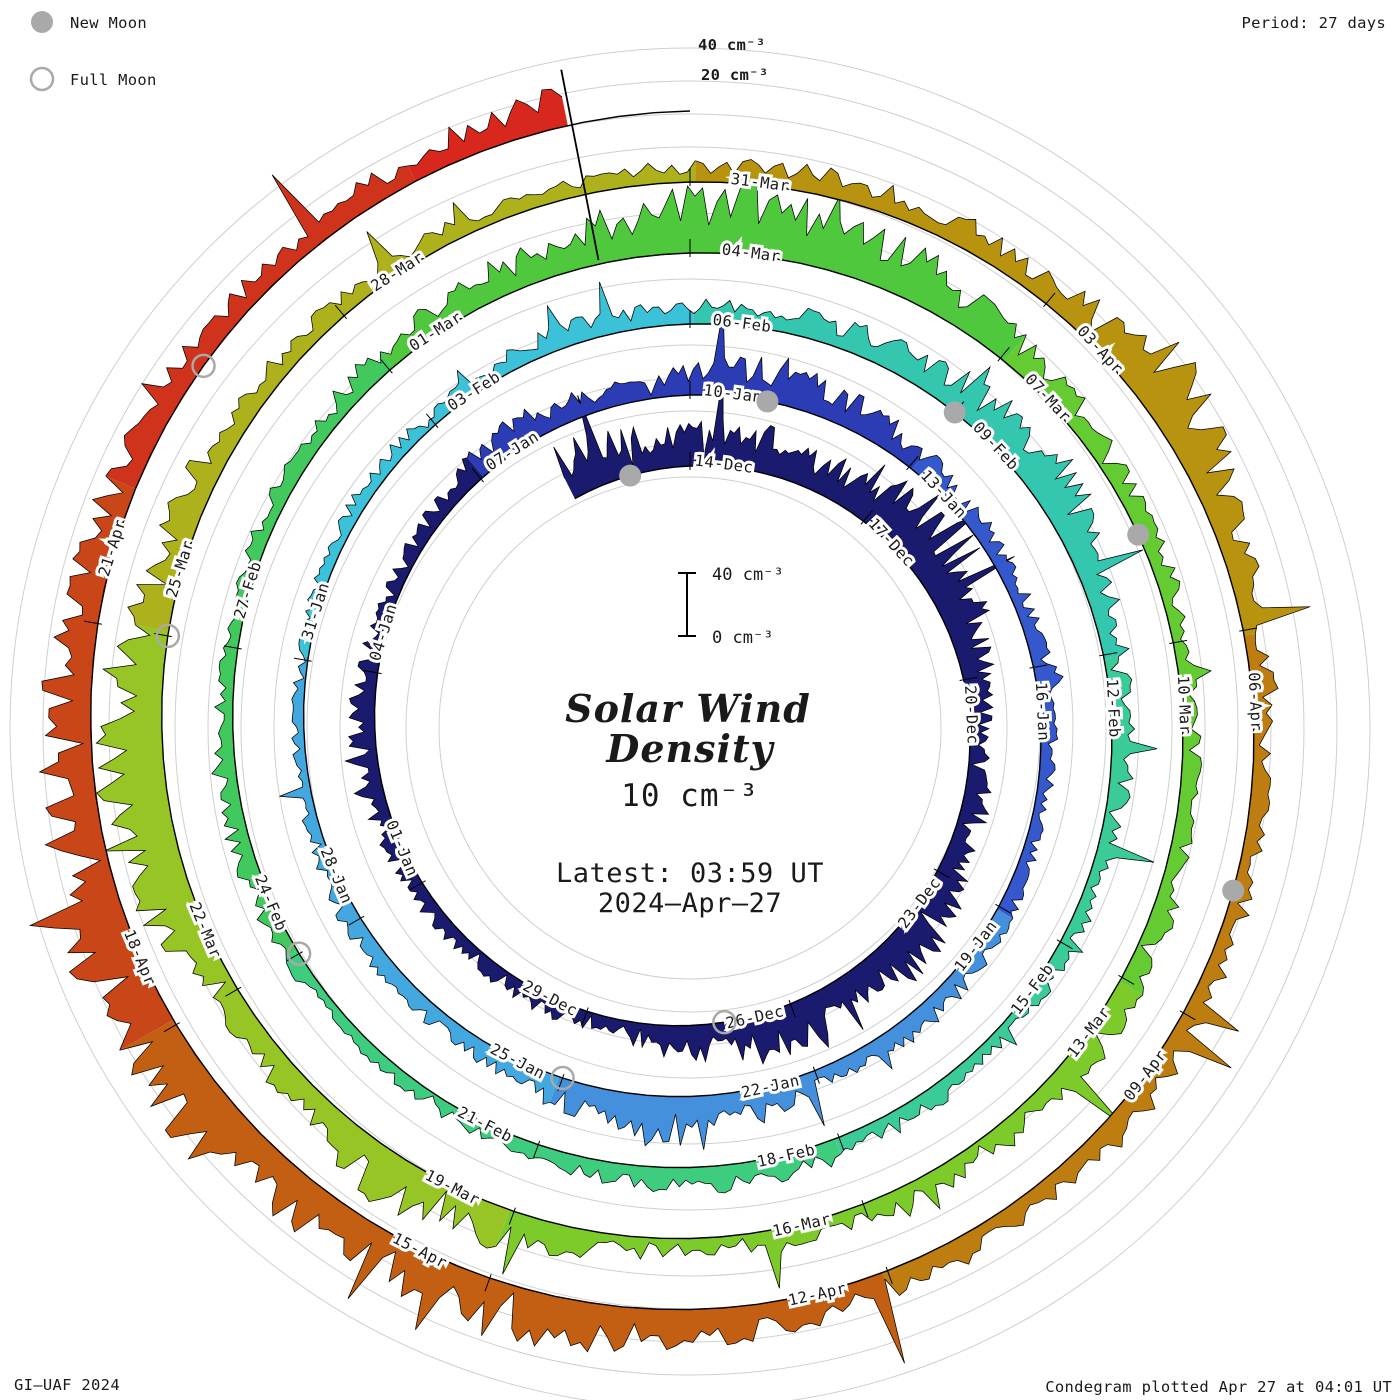  What do you see at coordinates (1184, 705) in the screenshot?
I see `date-label: 10-Mar` at bounding box center [1184, 705].